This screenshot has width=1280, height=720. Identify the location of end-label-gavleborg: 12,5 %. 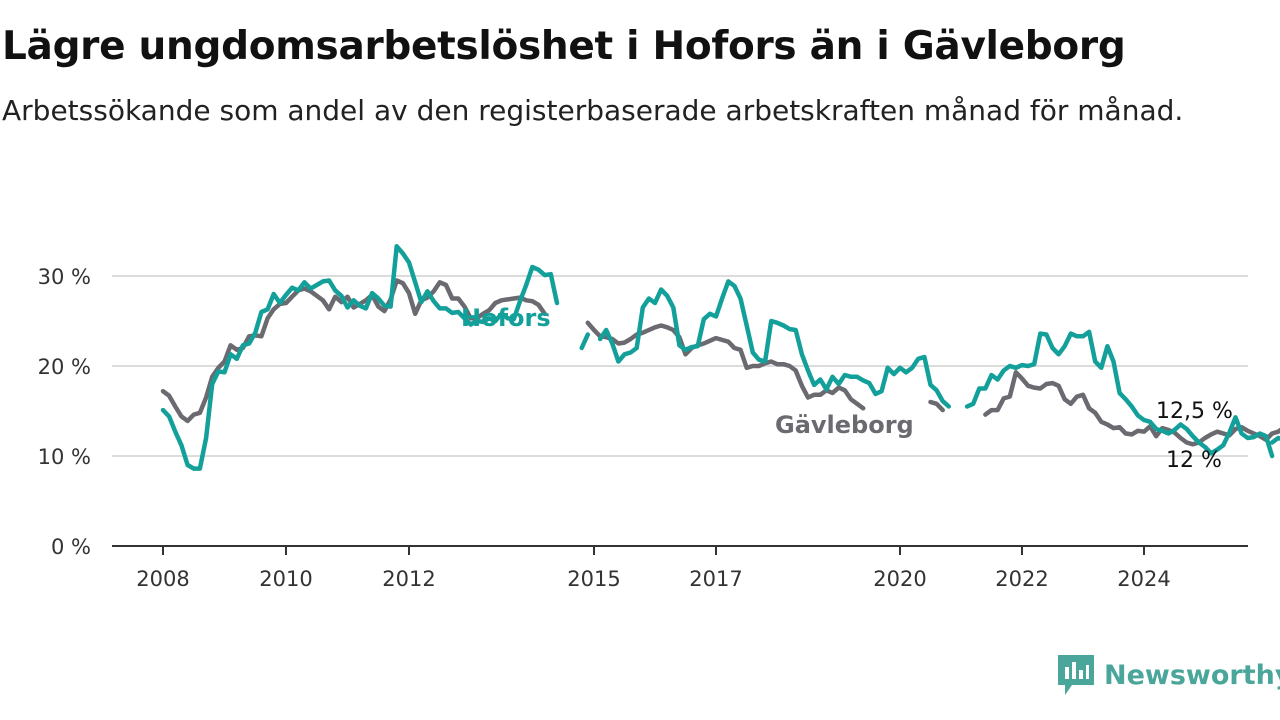
(1194, 411).